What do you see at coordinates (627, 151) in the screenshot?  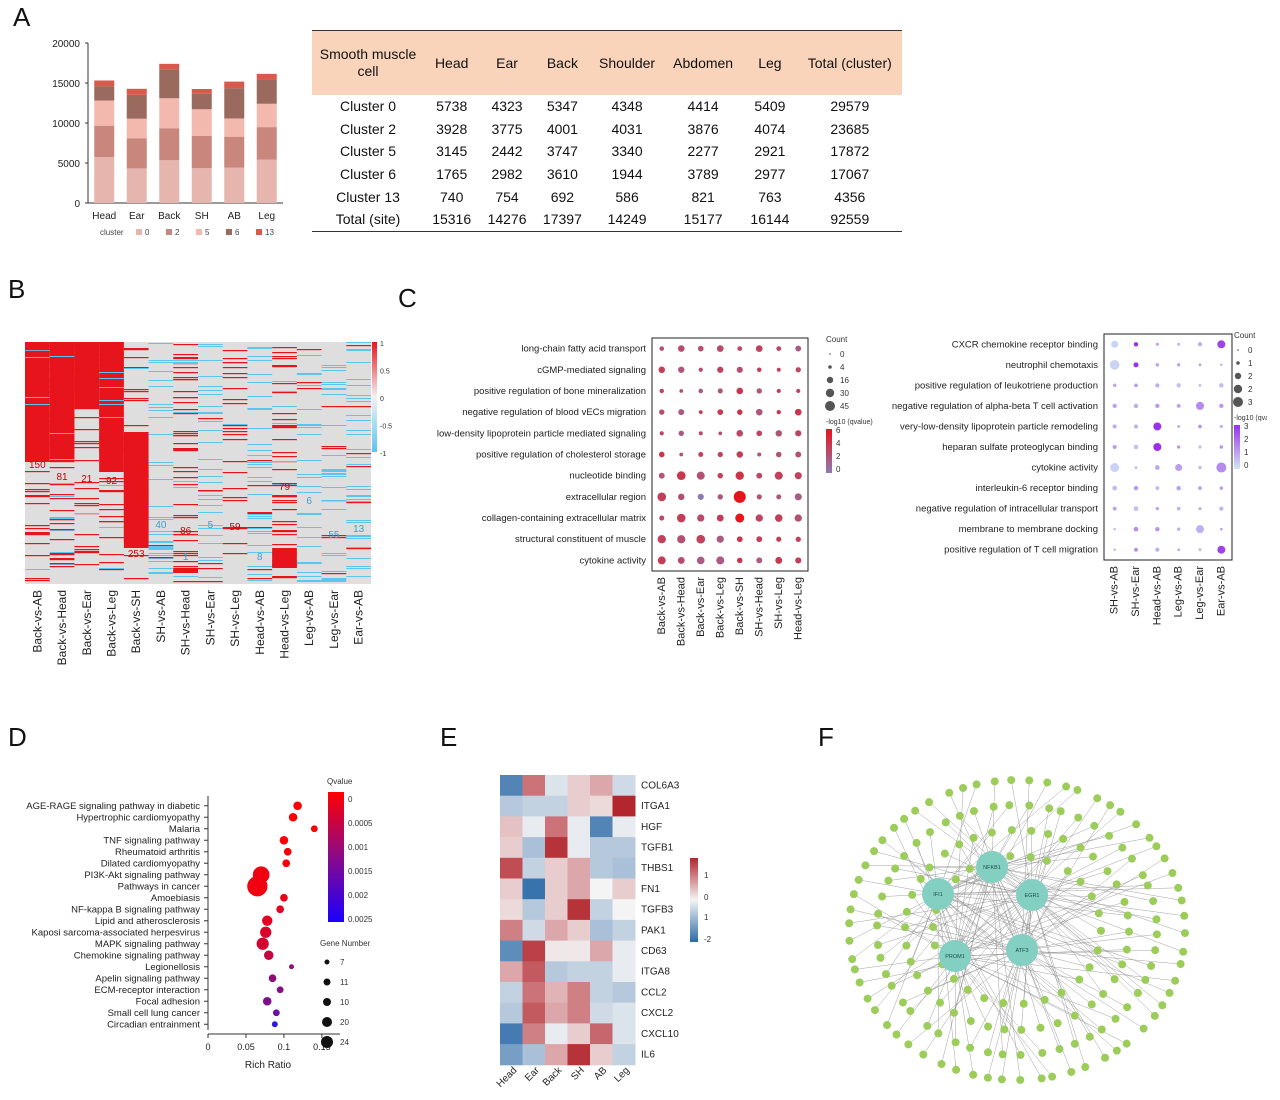 I see `table-cell: 3340` at bounding box center [627, 151].